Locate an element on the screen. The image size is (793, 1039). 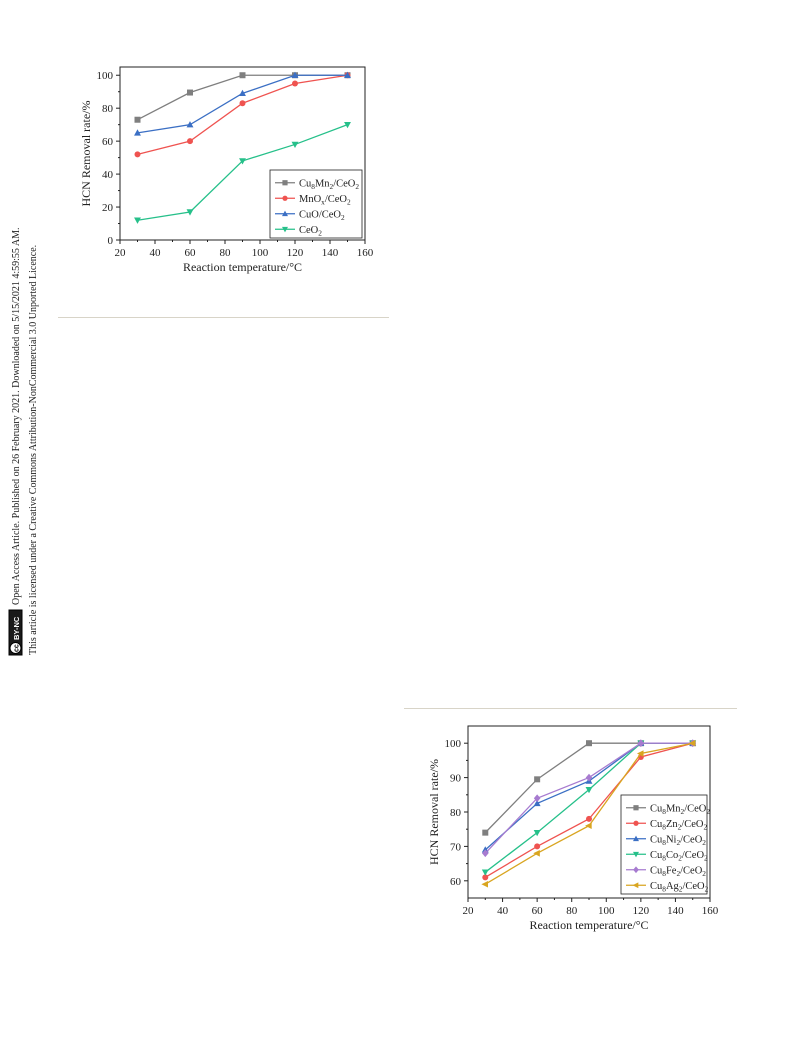
legend: Cu8Mn2/CeO2 MnOx/CeO2 CuO/CeO2 CeO2 is located at coordinates (316, 204).